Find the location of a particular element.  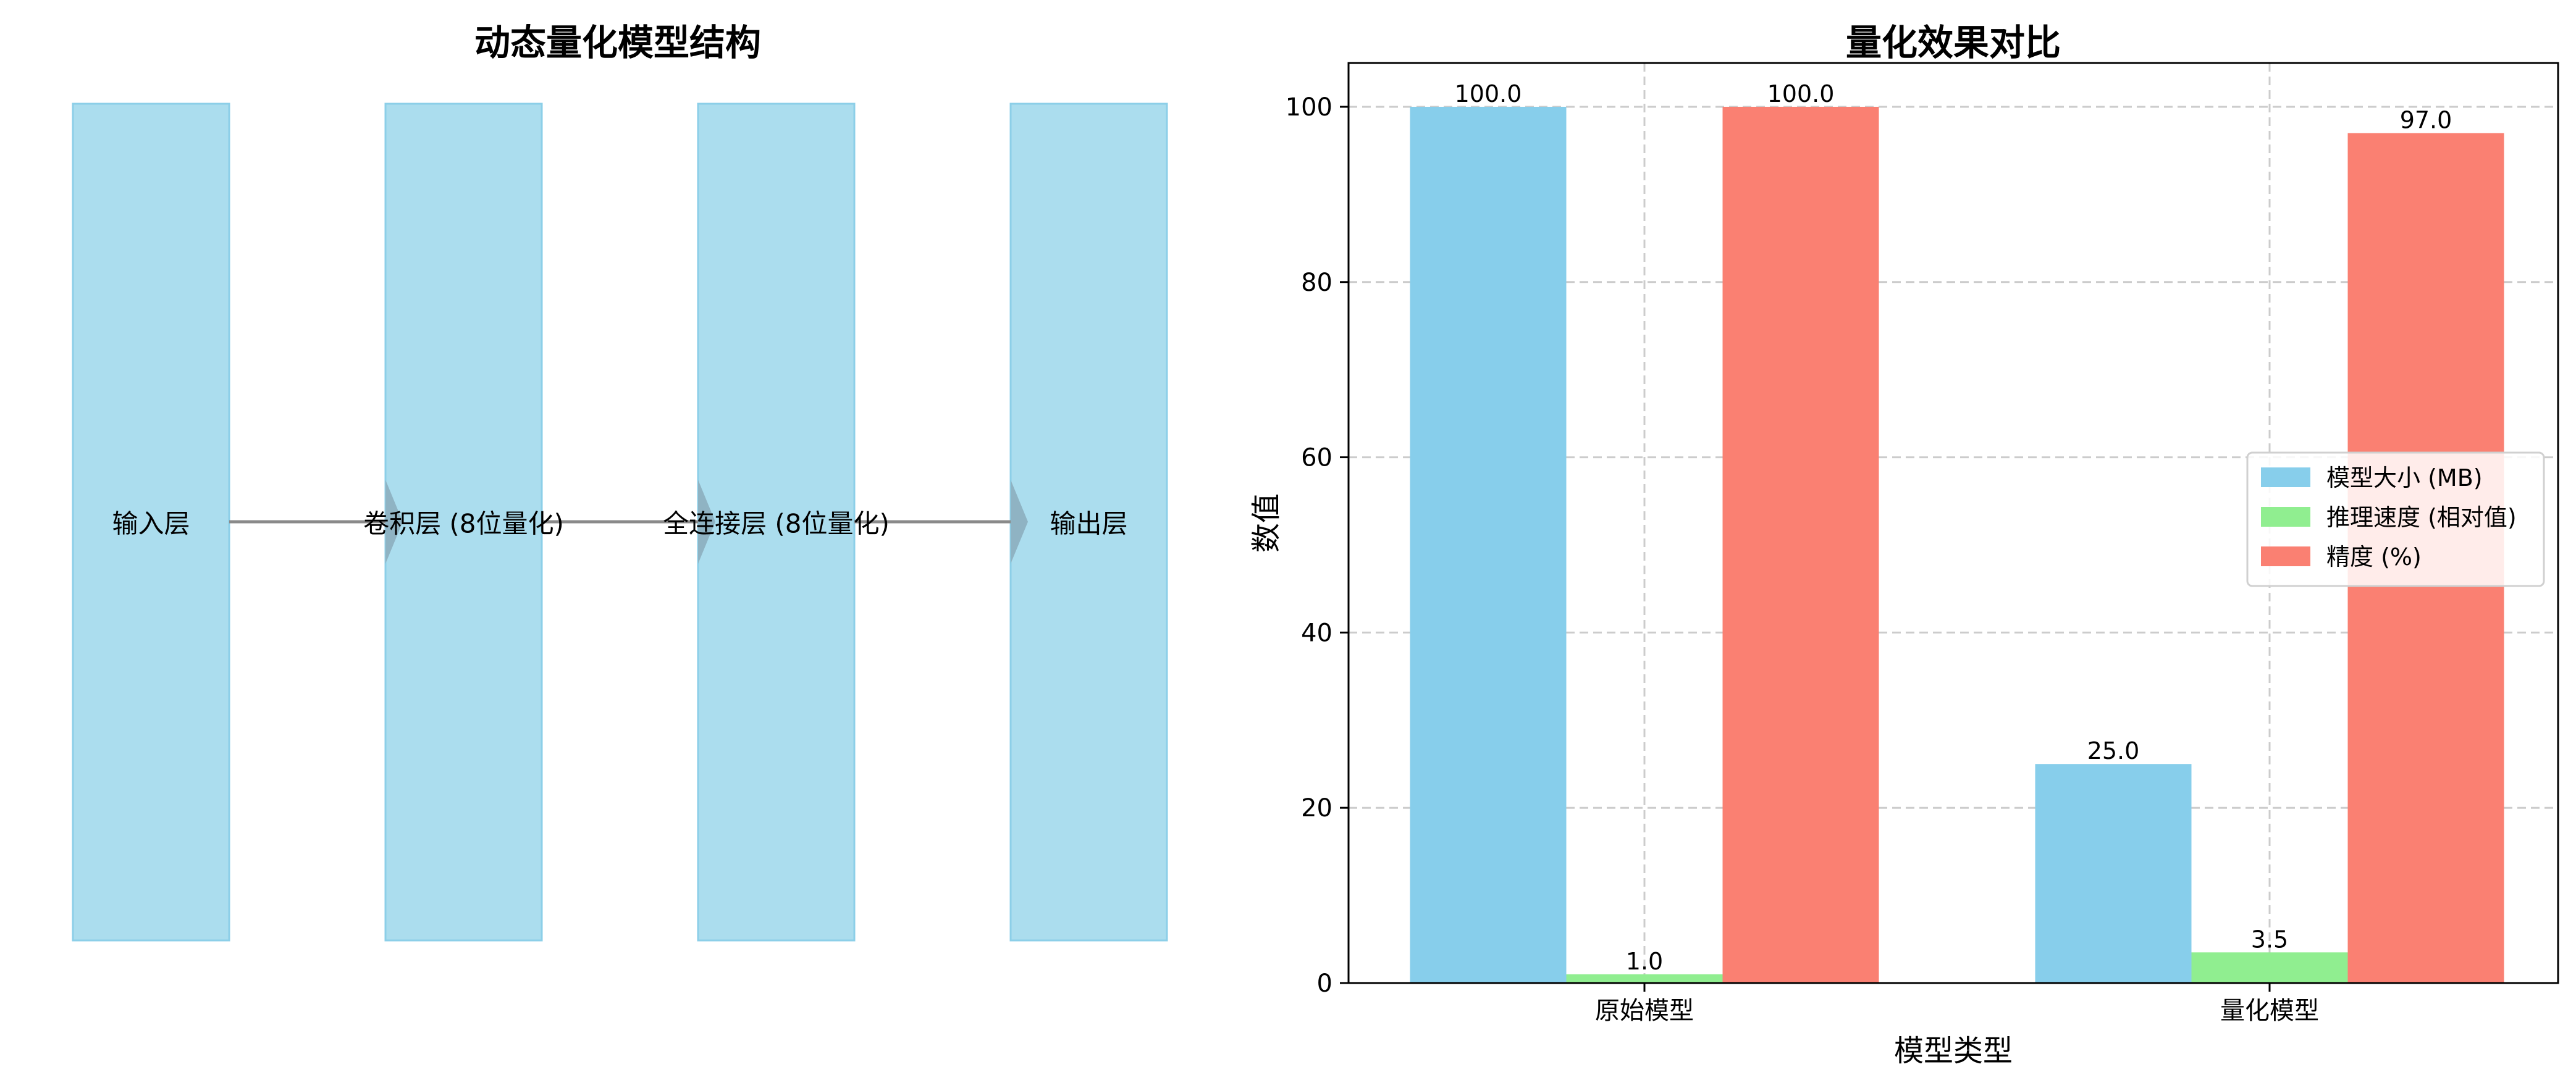

y-tick-label: 0 is located at coordinates (1324, 983).